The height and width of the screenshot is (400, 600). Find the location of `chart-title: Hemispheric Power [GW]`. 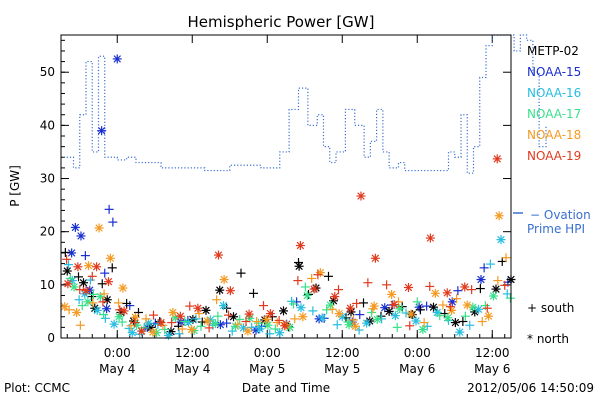

chart-title: Hemispheric Power [GW] is located at coordinates (281, 22).